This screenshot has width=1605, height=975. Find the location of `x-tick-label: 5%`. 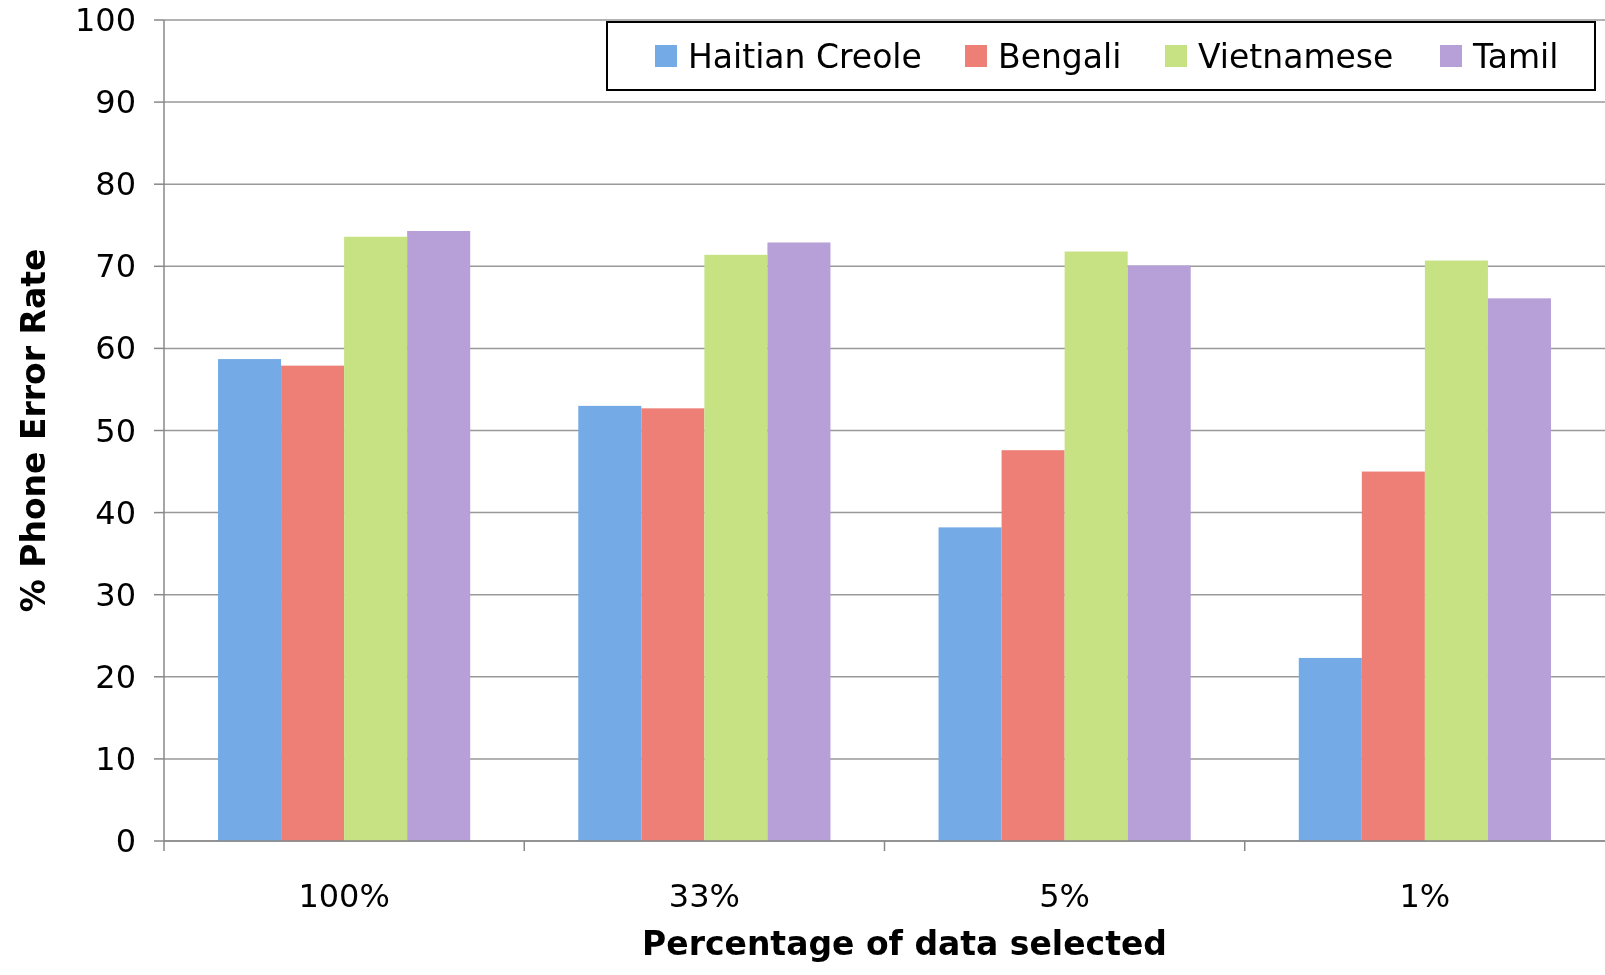

x-tick-label: 5% is located at coordinates (1065, 896).